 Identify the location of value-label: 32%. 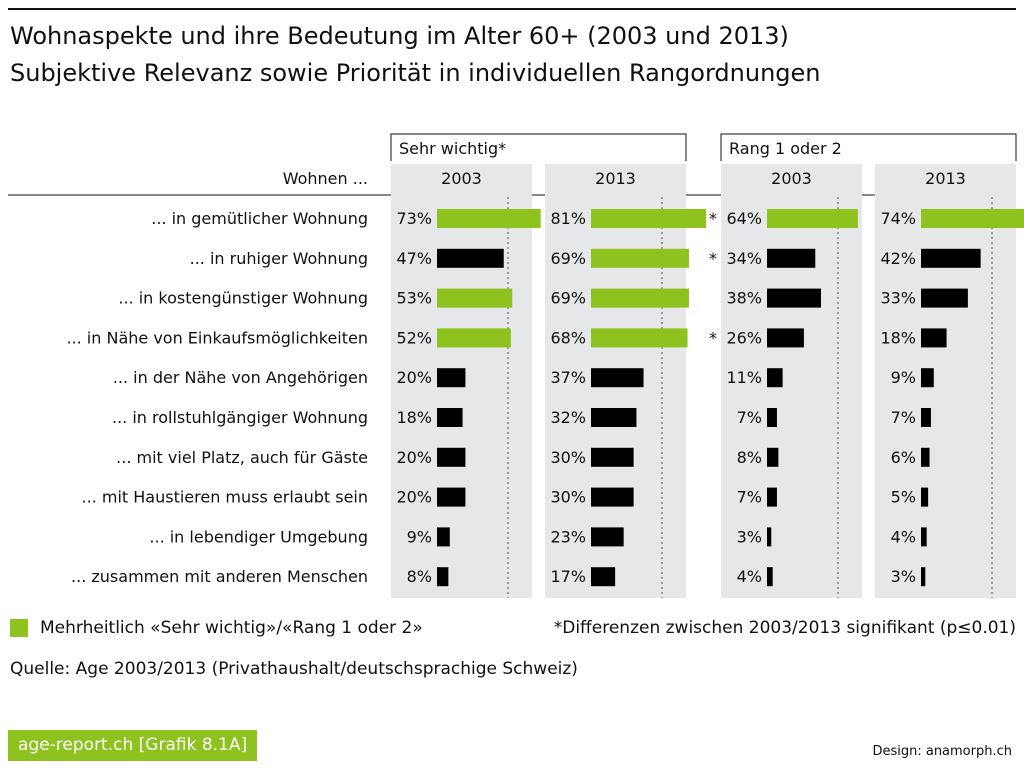
(568, 417).